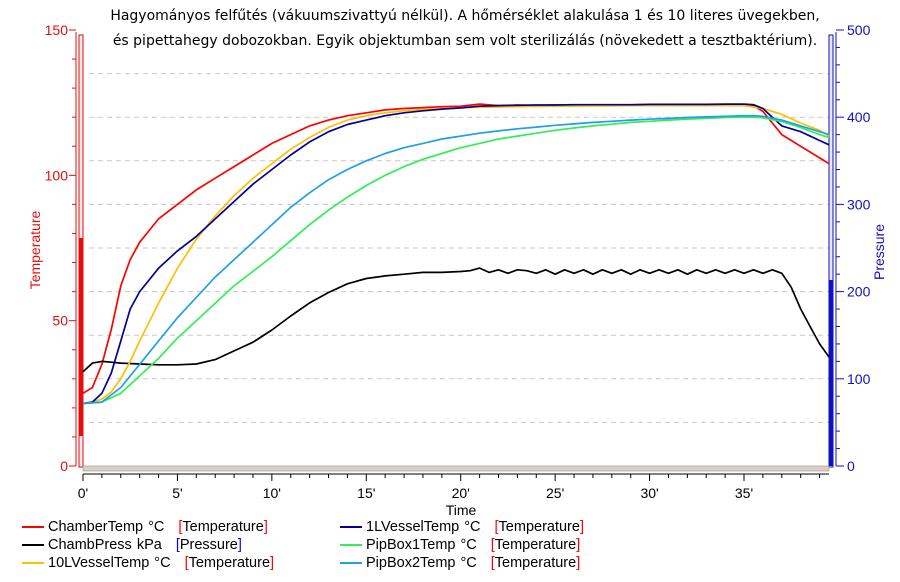 The width and height of the screenshot is (900, 582). I want to click on right-axis-tick-label: 0, so click(851, 466).